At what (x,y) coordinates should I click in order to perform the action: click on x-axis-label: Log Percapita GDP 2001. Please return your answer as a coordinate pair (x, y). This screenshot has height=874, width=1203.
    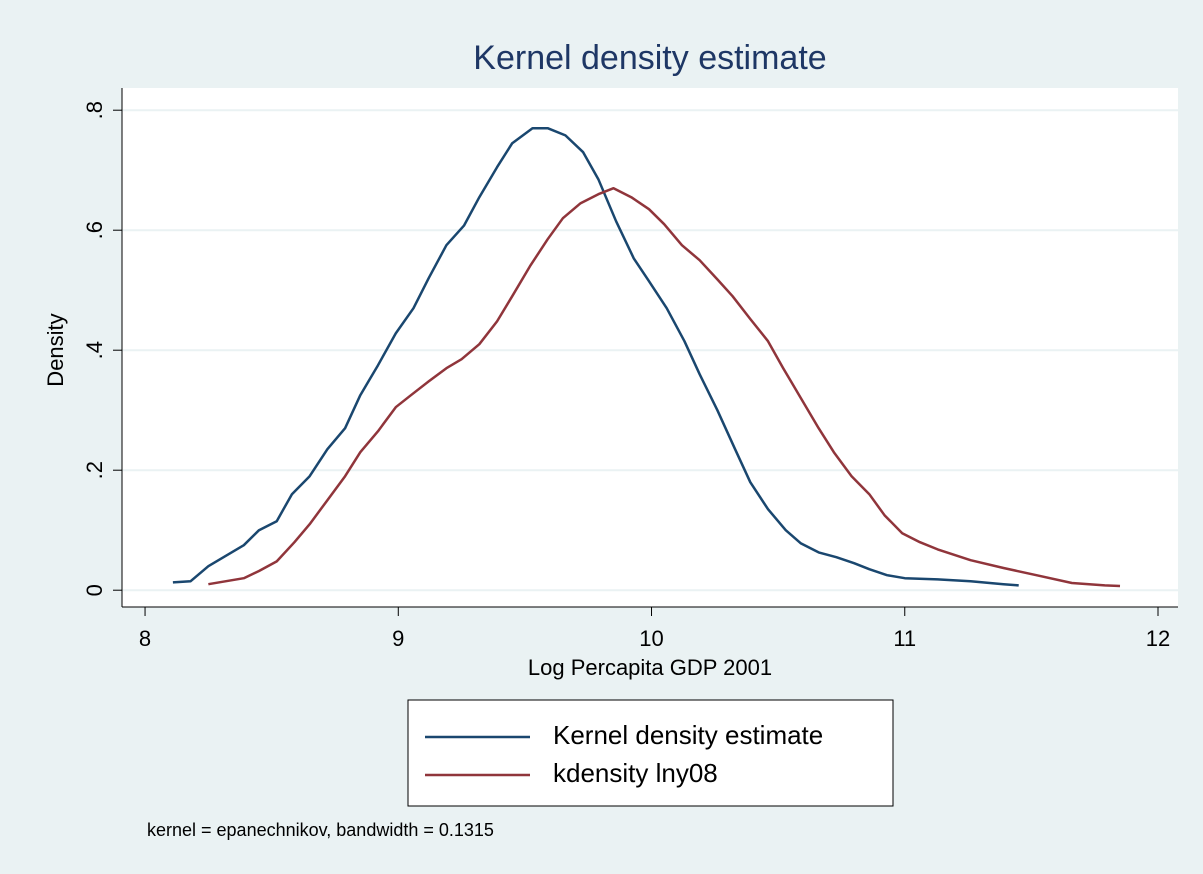
    Looking at the image, I should click on (650, 667).